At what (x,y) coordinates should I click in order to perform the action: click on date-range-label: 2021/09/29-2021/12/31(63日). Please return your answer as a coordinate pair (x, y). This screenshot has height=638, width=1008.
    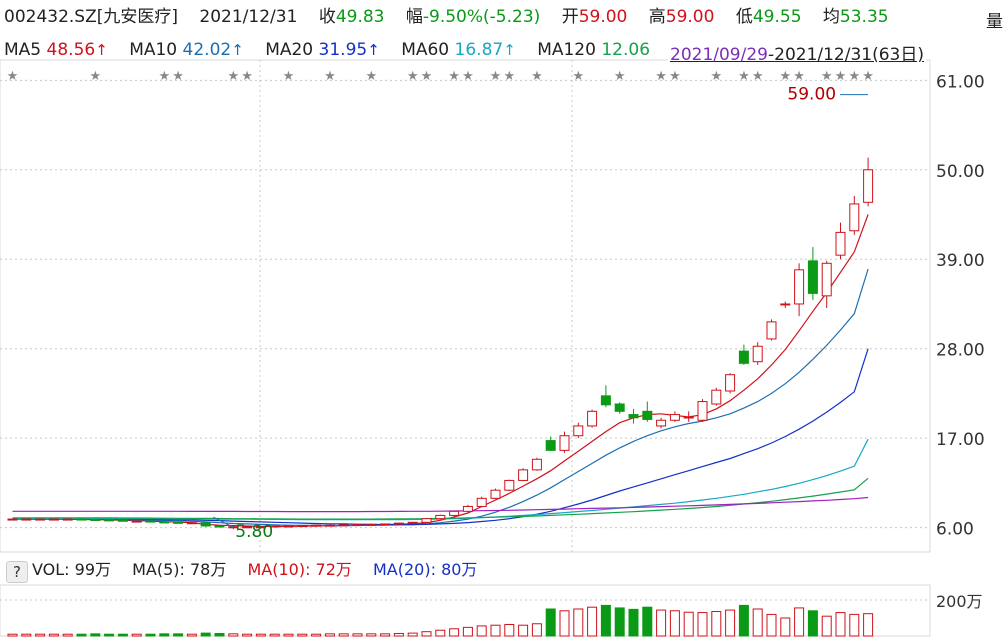
    Looking at the image, I should click on (797, 52).